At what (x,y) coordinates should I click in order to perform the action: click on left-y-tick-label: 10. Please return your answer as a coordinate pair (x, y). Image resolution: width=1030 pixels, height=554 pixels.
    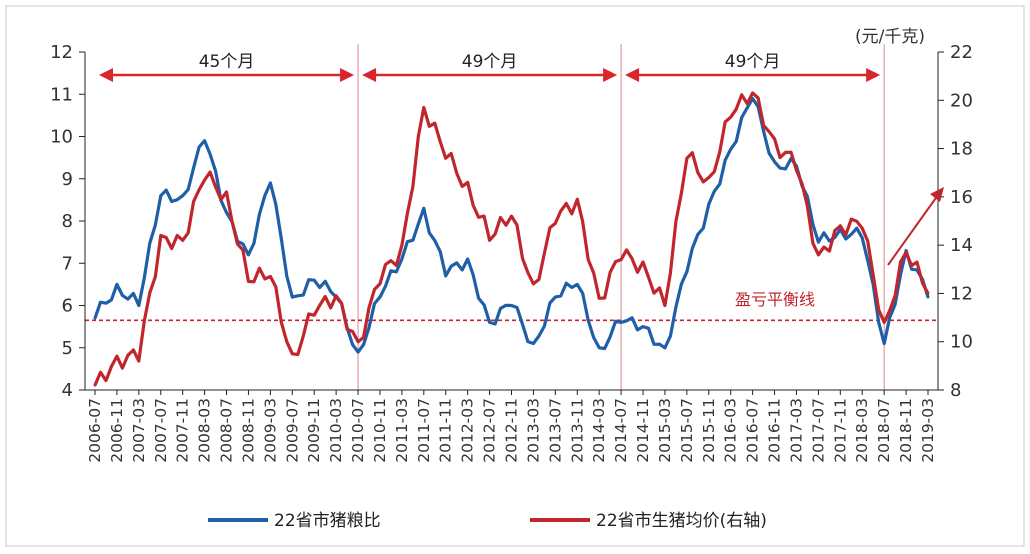
    Looking at the image, I should click on (61, 137).